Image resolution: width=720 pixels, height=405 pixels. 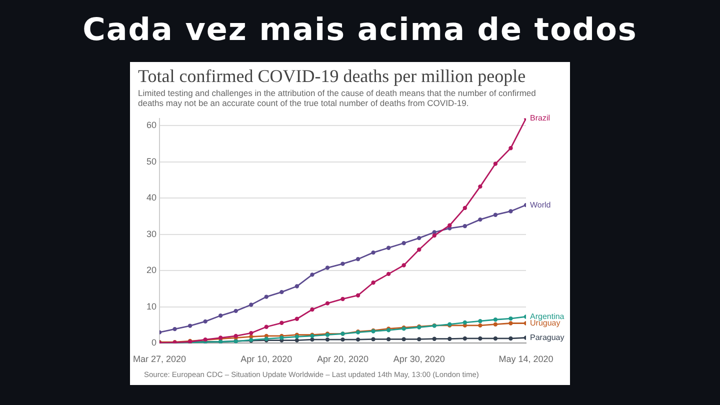 I want to click on series-label: Argentina, so click(x=547, y=316).